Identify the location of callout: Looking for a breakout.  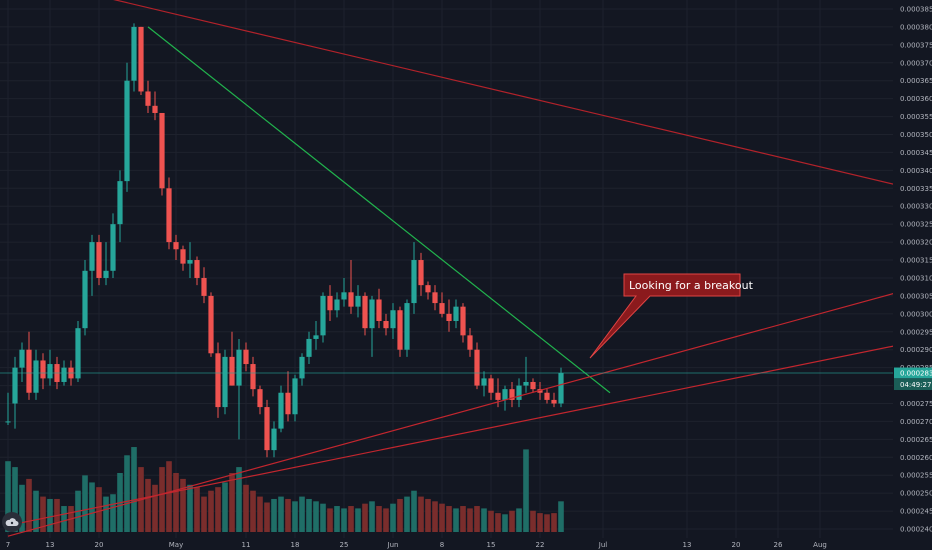
(671, 316).